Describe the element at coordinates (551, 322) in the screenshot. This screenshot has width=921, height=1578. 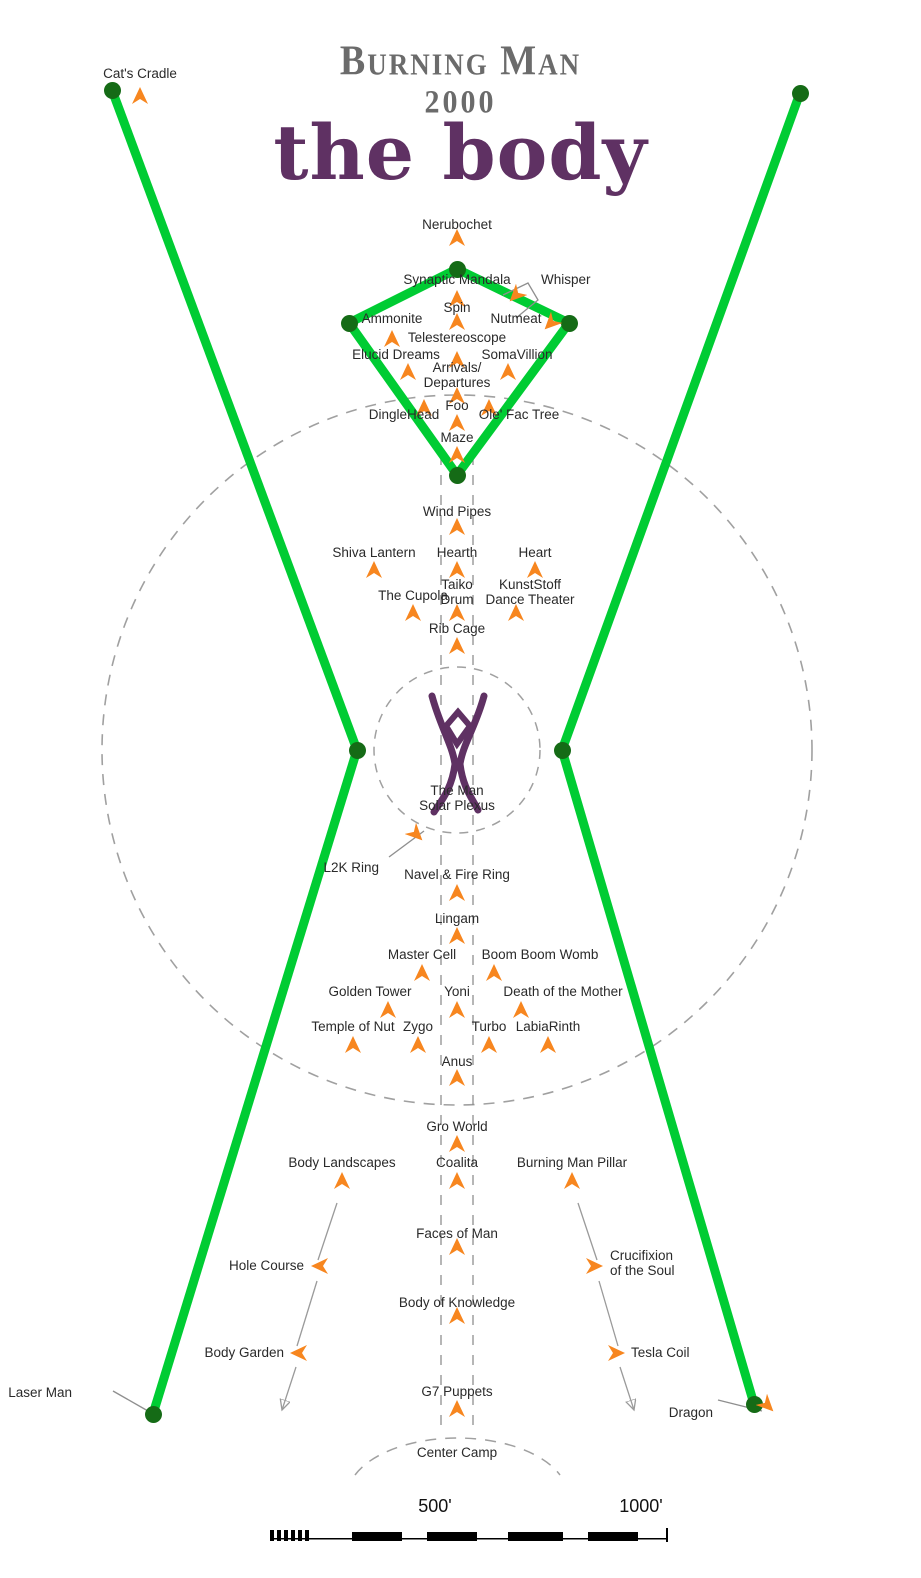
I see `marker-triangle-nutmeat` at that location.